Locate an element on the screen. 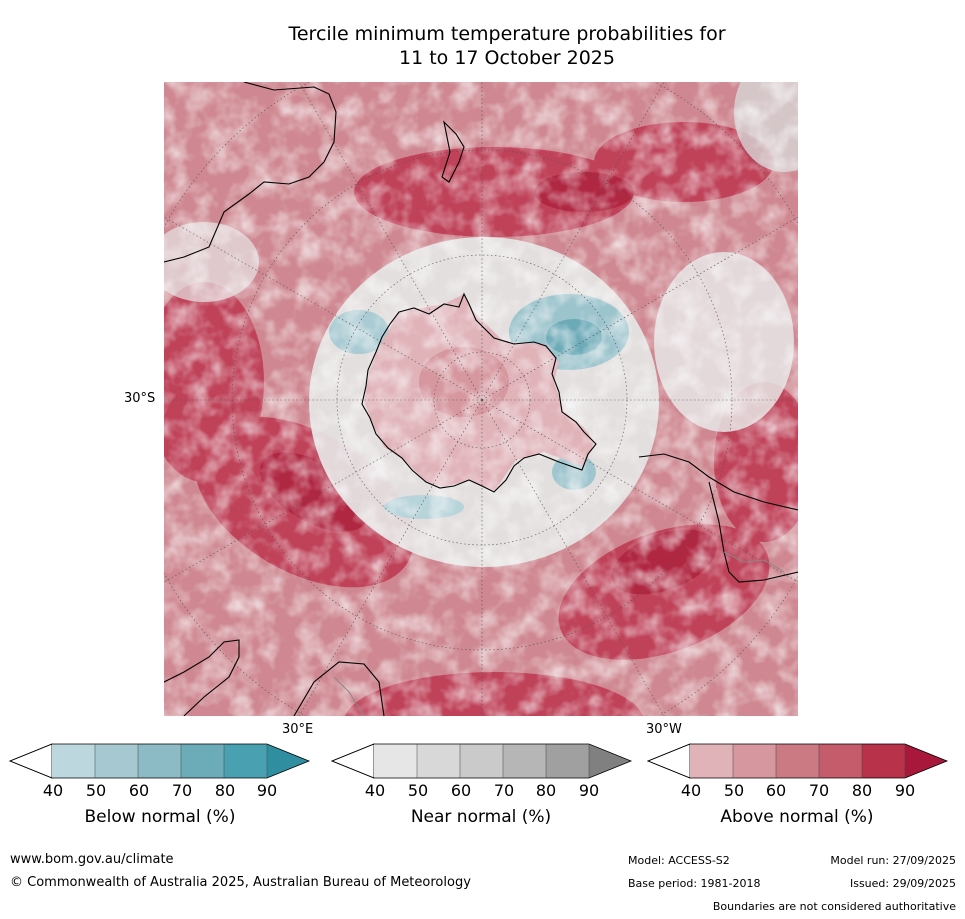 The image size is (965, 919). colorbar-above-label: Above normal (%) is located at coordinates (797, 817).